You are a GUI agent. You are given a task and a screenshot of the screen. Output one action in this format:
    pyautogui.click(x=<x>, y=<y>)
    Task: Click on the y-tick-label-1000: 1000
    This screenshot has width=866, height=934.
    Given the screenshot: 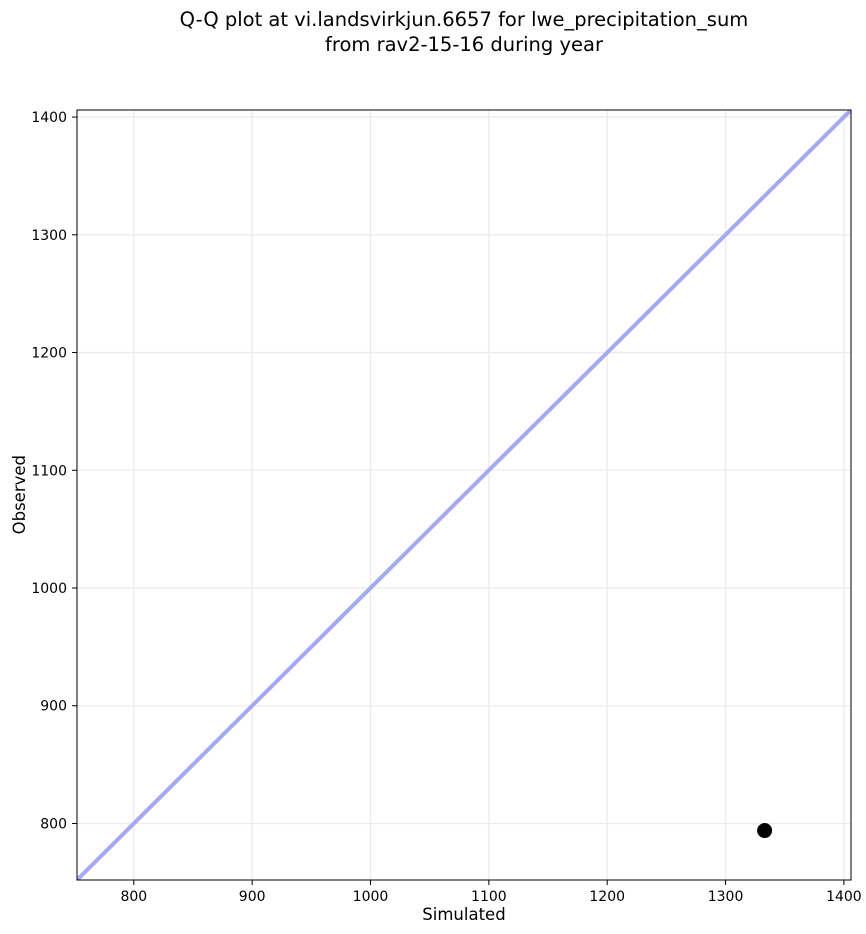 What is the action you would take?
    pyautogui.click(x=49, y=589)
    